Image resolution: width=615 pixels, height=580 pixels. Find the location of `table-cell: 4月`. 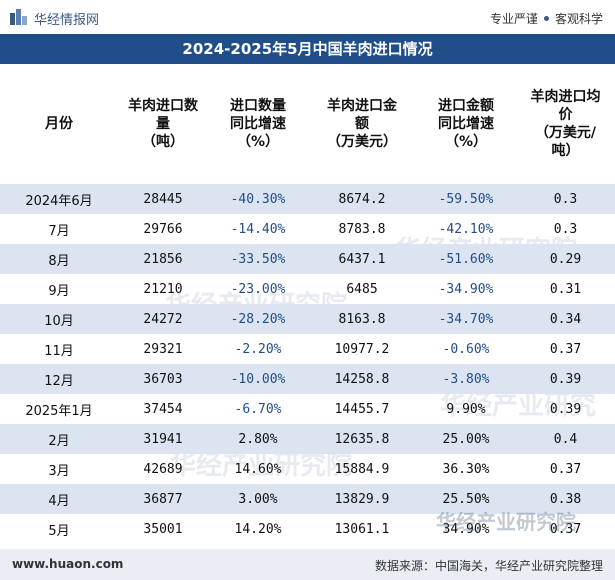

table-cell: 4月 is located at coordinates (59, 501).